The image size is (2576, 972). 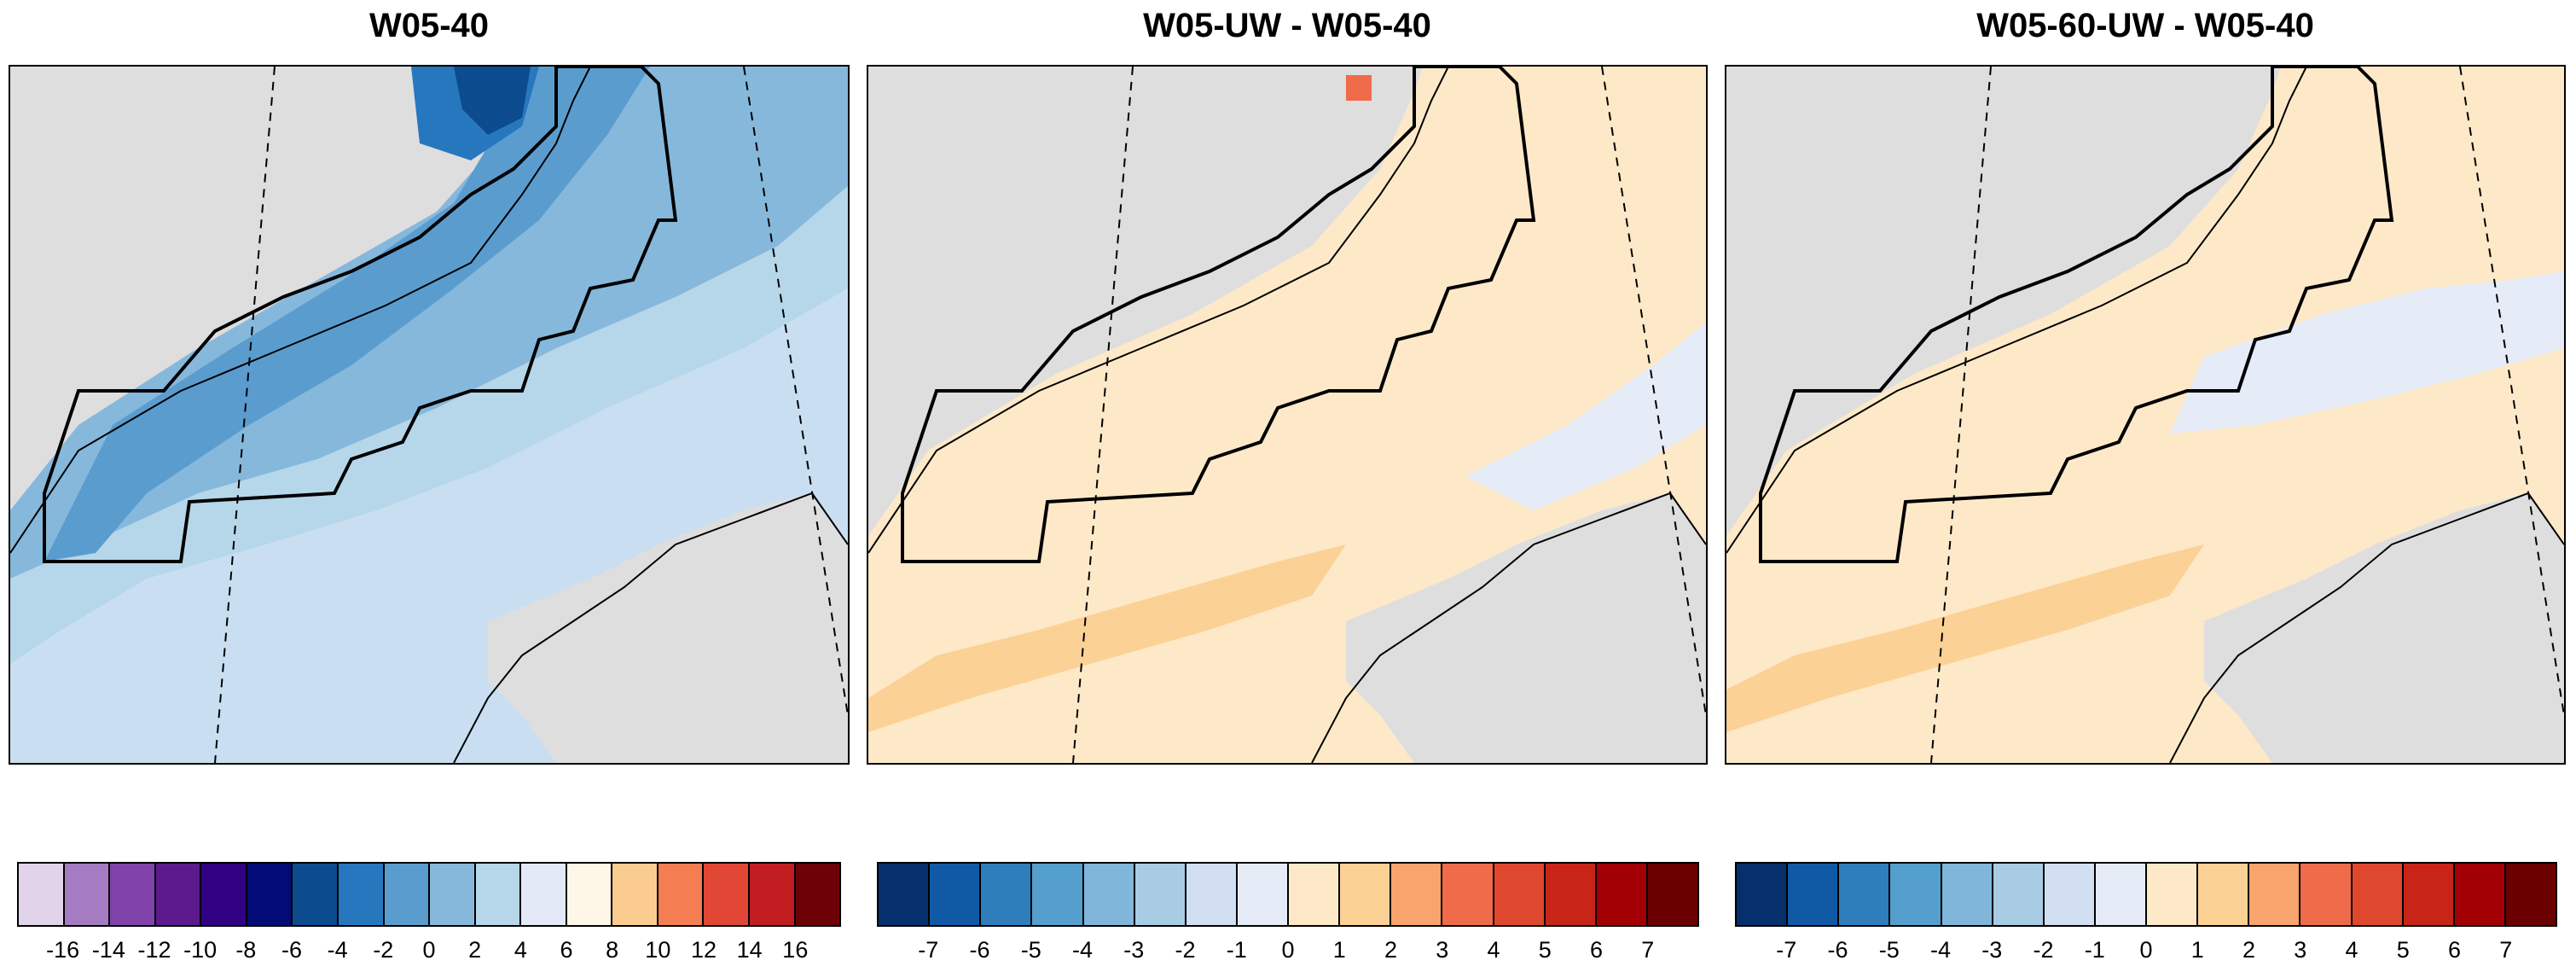 What do you see at coordinates (246, 950) in the screenshot?
I see `colorbar-tick-label: -8` at bounding box center [246, 950].